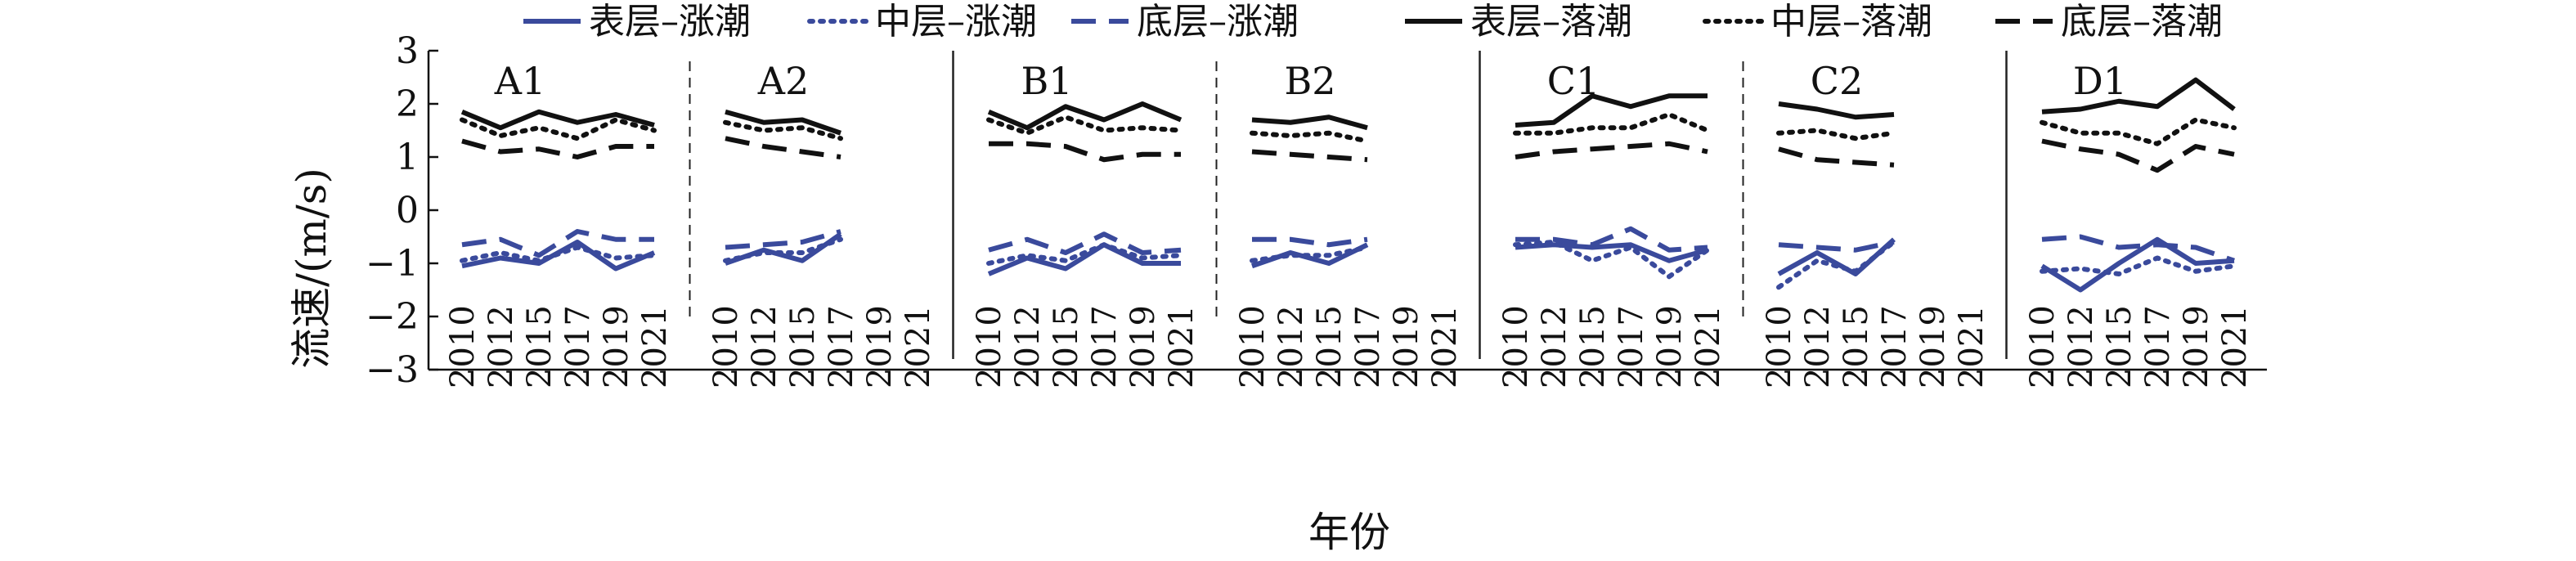 This screenshot has width=2576, height=561. I want to click on legend-label: 中层–落潮, so click(1851, 22).